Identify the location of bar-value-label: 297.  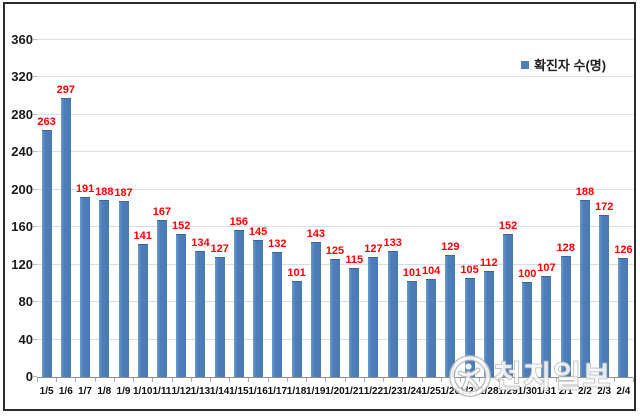
(66, 90).